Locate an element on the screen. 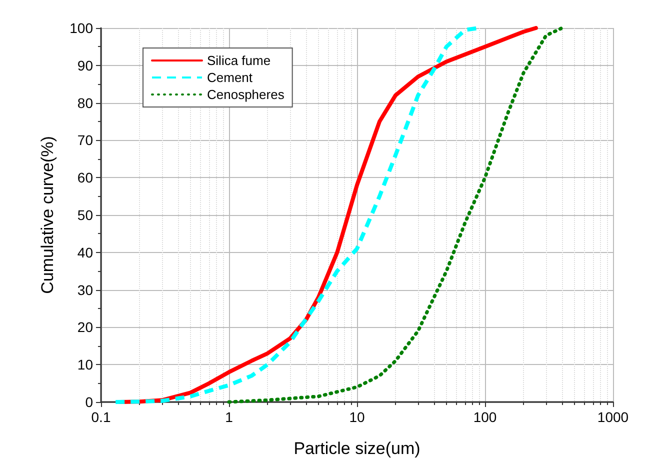 The image size is (649, 470). y-tick-label: 0 is located at coordinates (89, 402).